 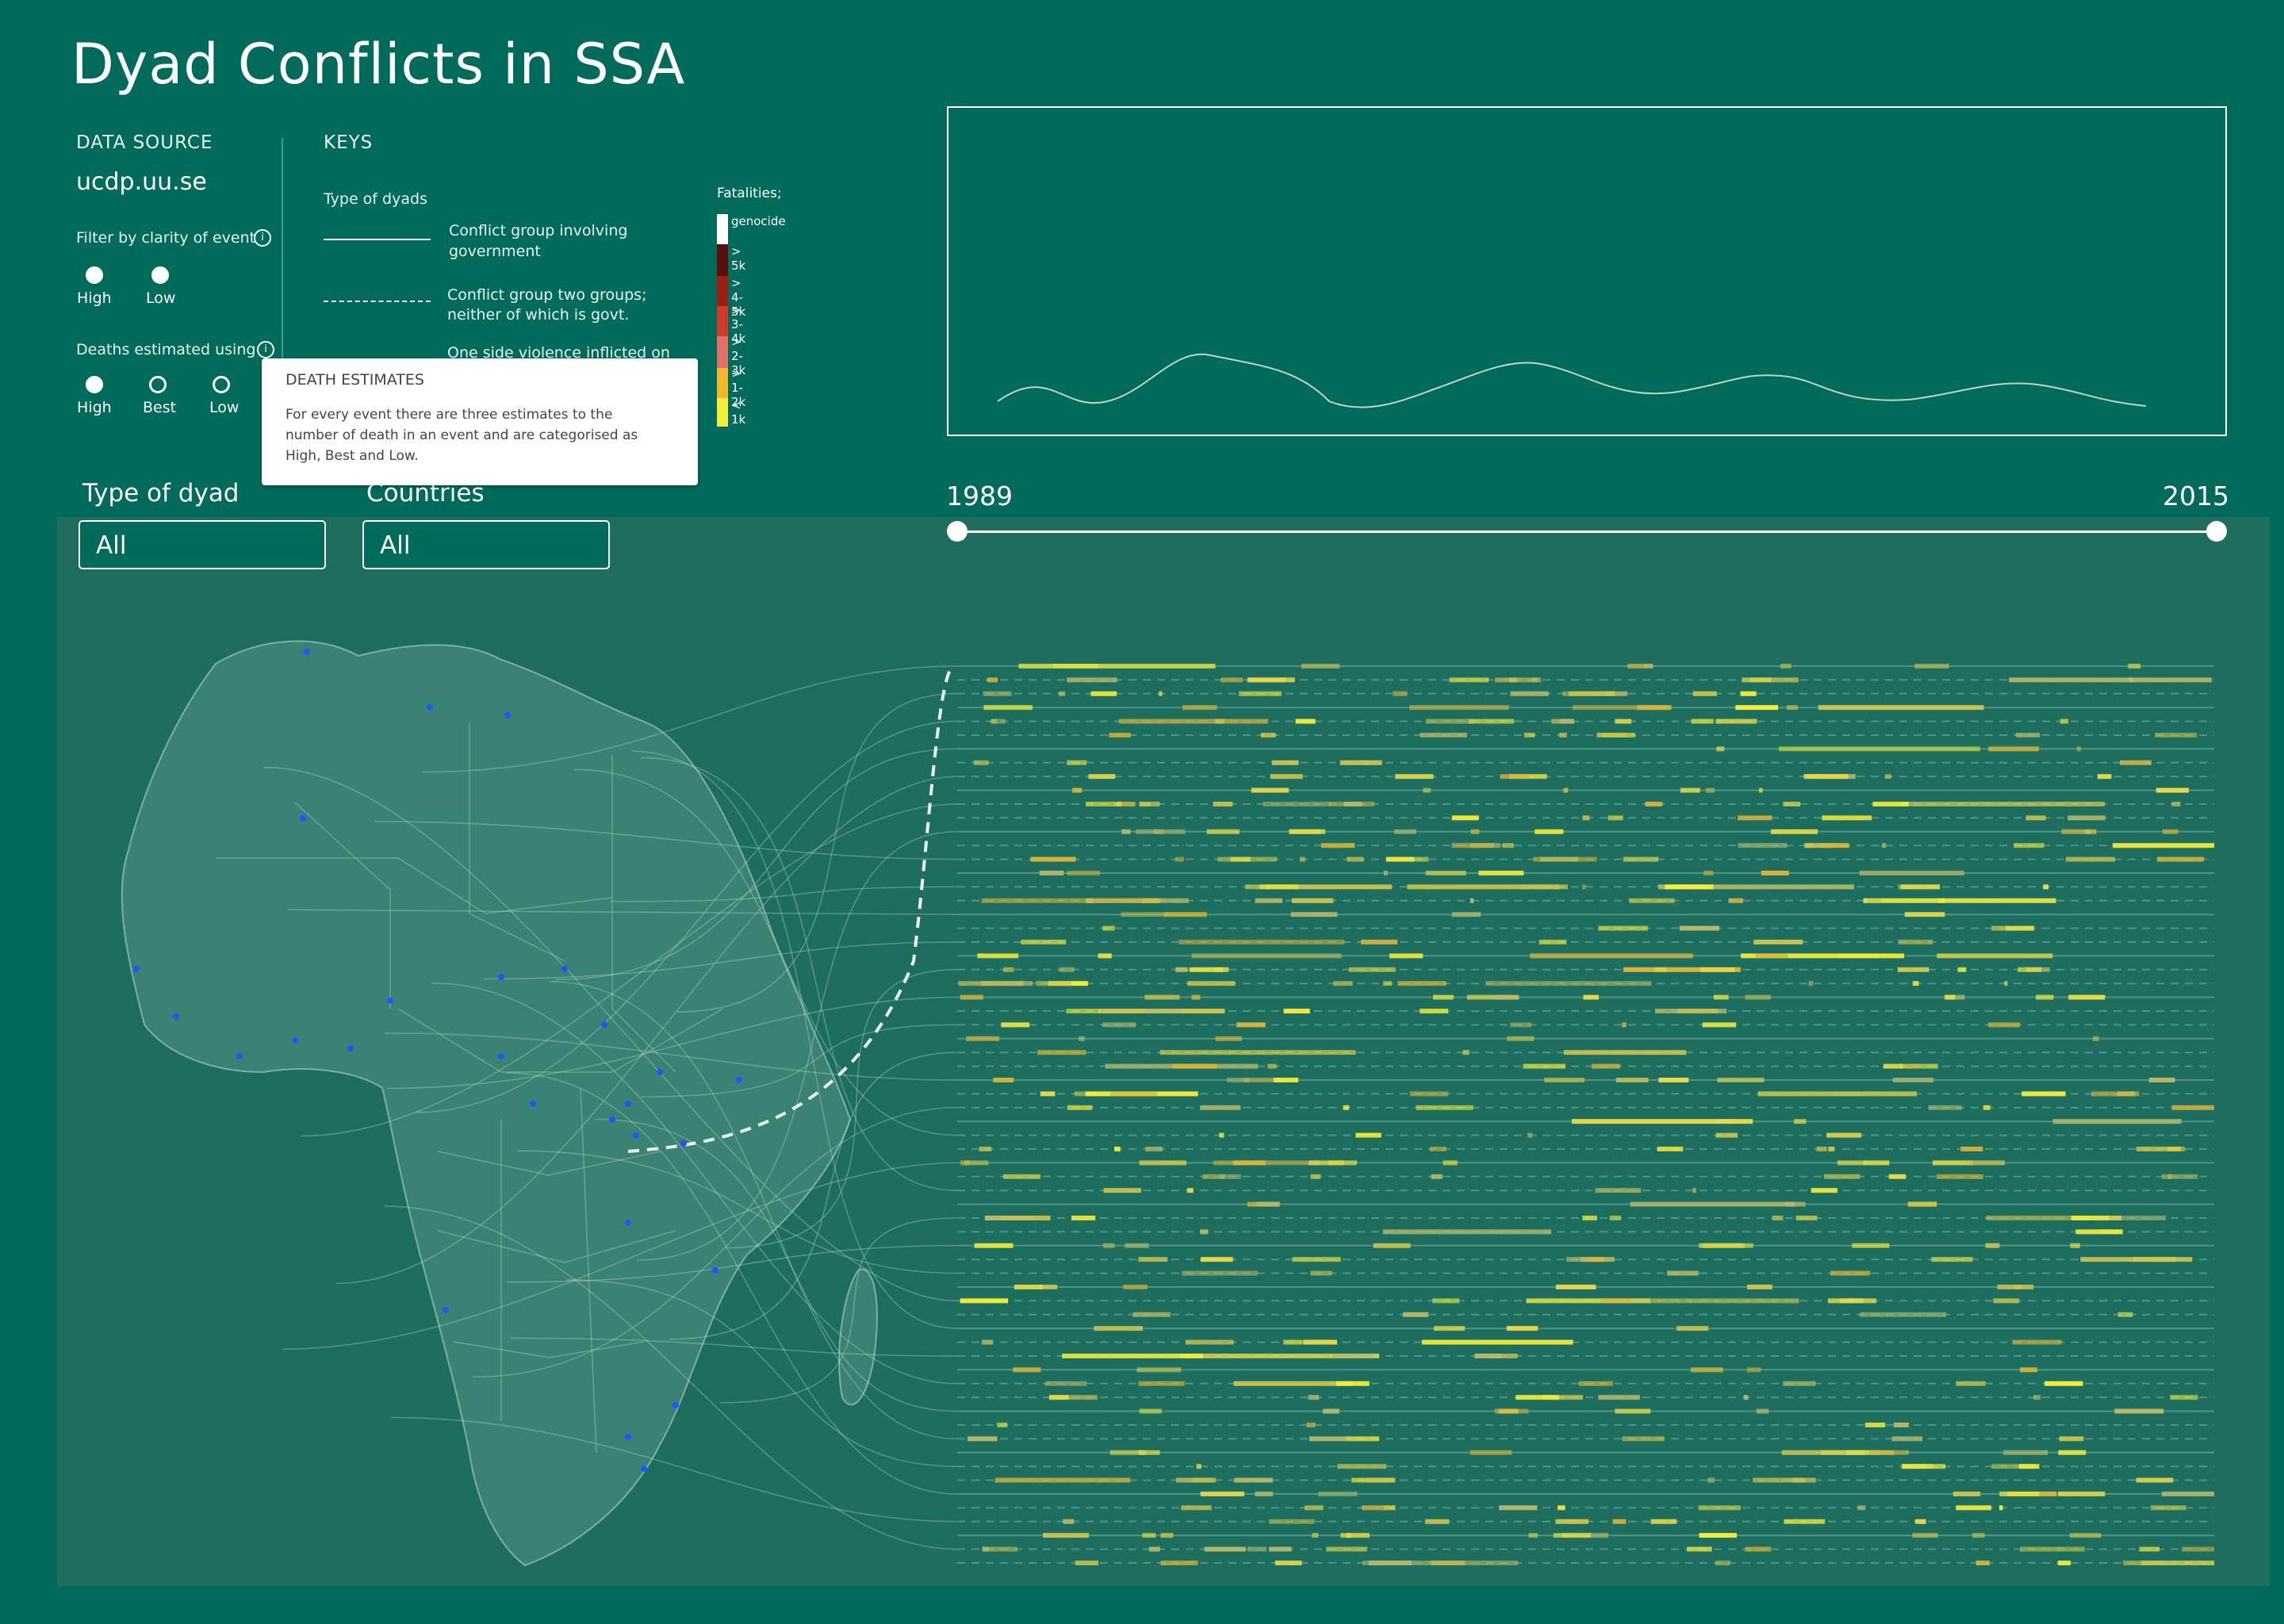 I want to click on deaths-low-radio, so click(x=221, y=384).